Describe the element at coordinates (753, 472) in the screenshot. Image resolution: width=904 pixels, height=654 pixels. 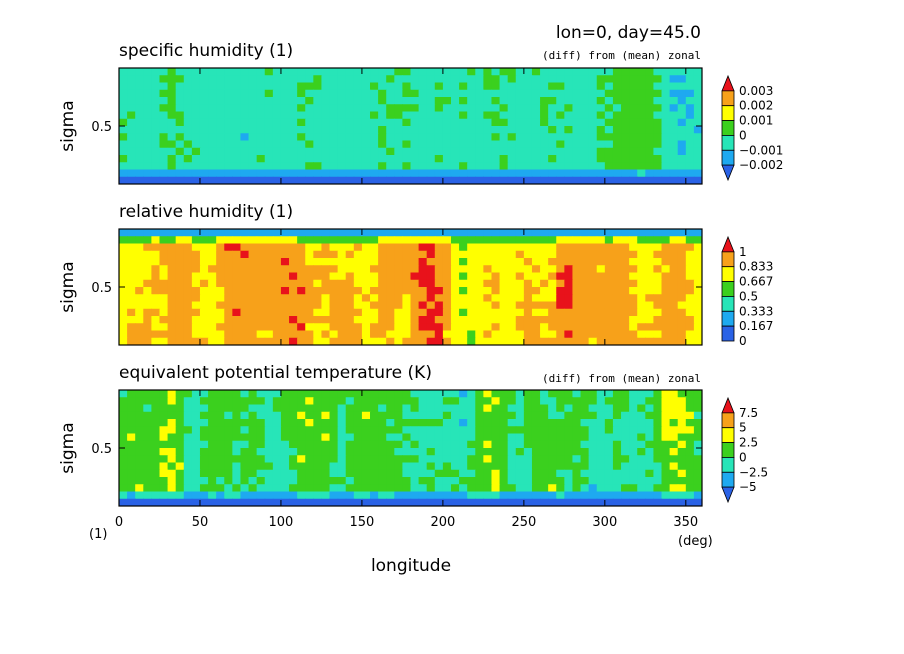
I see `colorbar-label: −2.5` at that location.